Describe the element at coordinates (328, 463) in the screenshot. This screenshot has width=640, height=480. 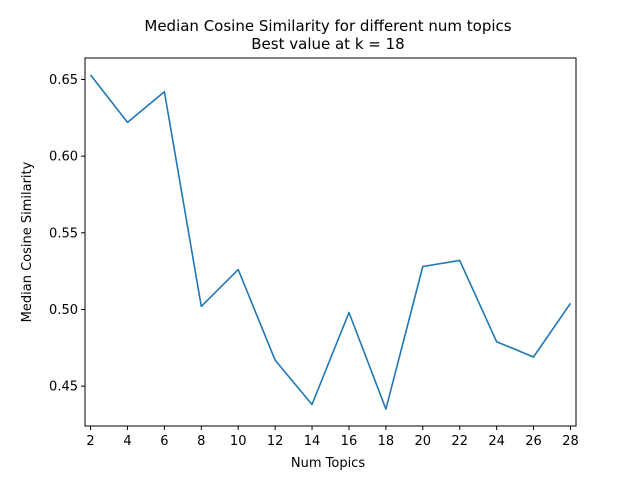
I see `x-axis-label: Num Topics` at that location.